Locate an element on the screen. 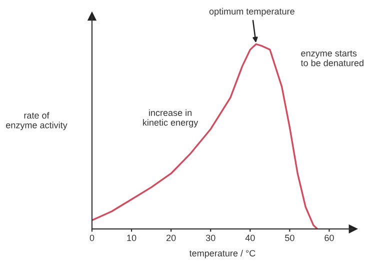 The width and height of the screenshot is (365, 269). x-tick-label: 10 is located at coordinates (131, 238).